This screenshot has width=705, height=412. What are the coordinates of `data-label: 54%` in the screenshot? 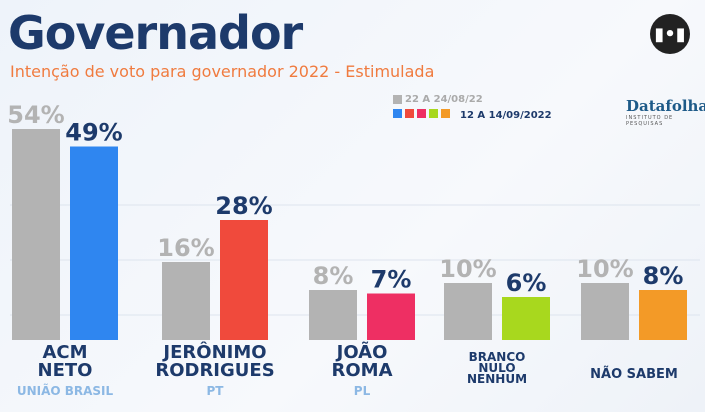 It's located at (35, 115).